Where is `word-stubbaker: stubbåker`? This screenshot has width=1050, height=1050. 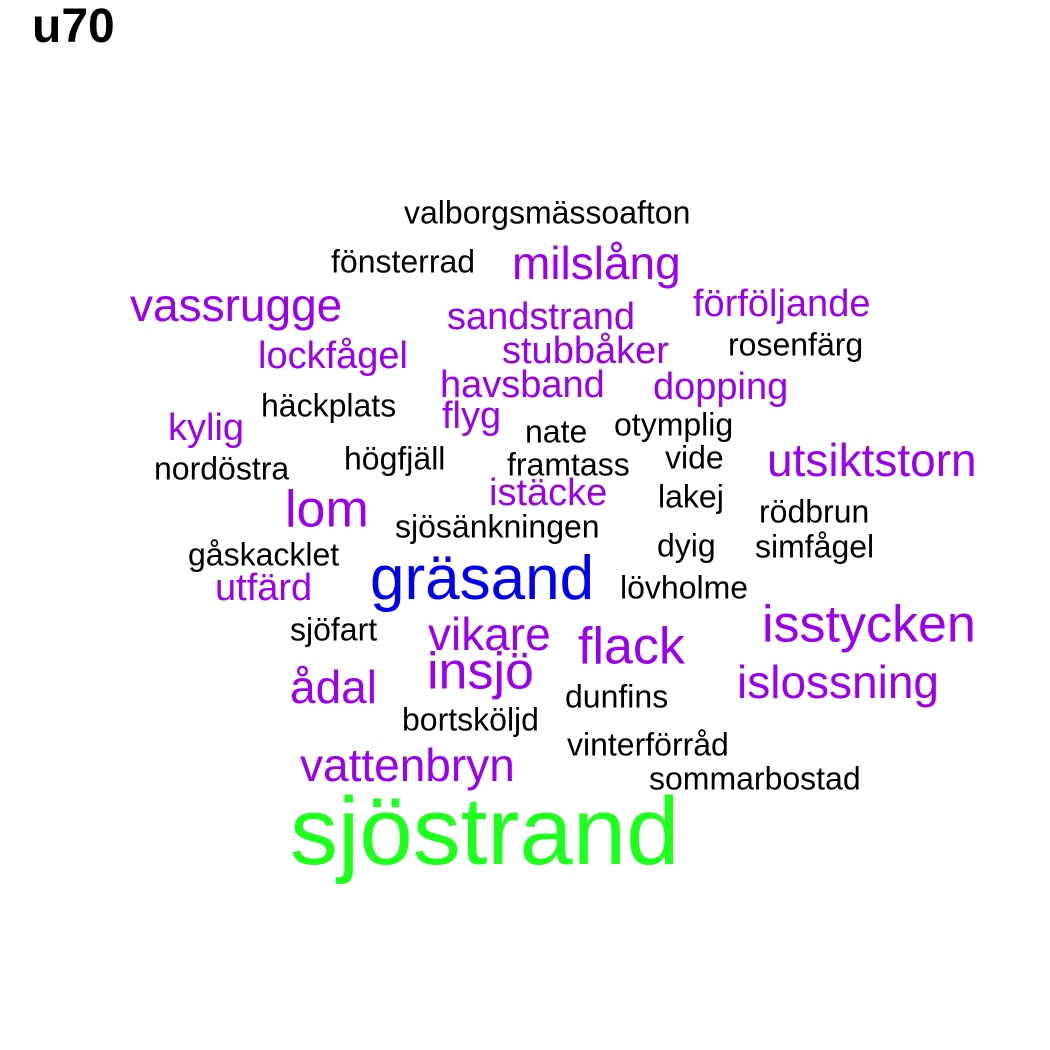 word-stubbaker: stubbåker is located at coordinates (585, 351).